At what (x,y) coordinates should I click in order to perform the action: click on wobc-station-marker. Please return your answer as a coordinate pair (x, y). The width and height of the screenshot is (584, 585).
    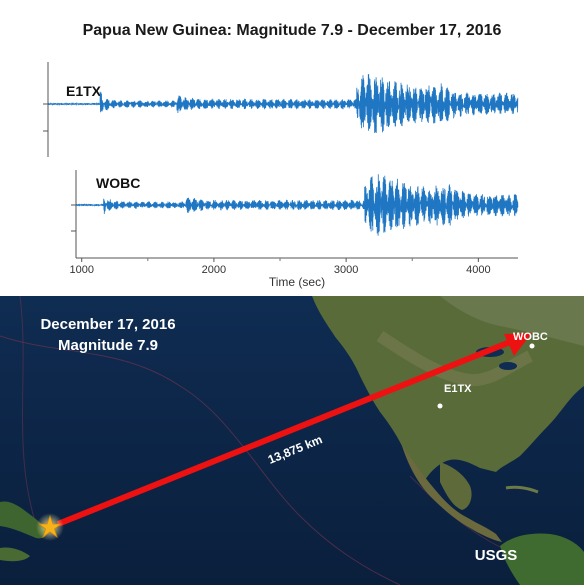
    Looking at the image, I should click on (532, 346).